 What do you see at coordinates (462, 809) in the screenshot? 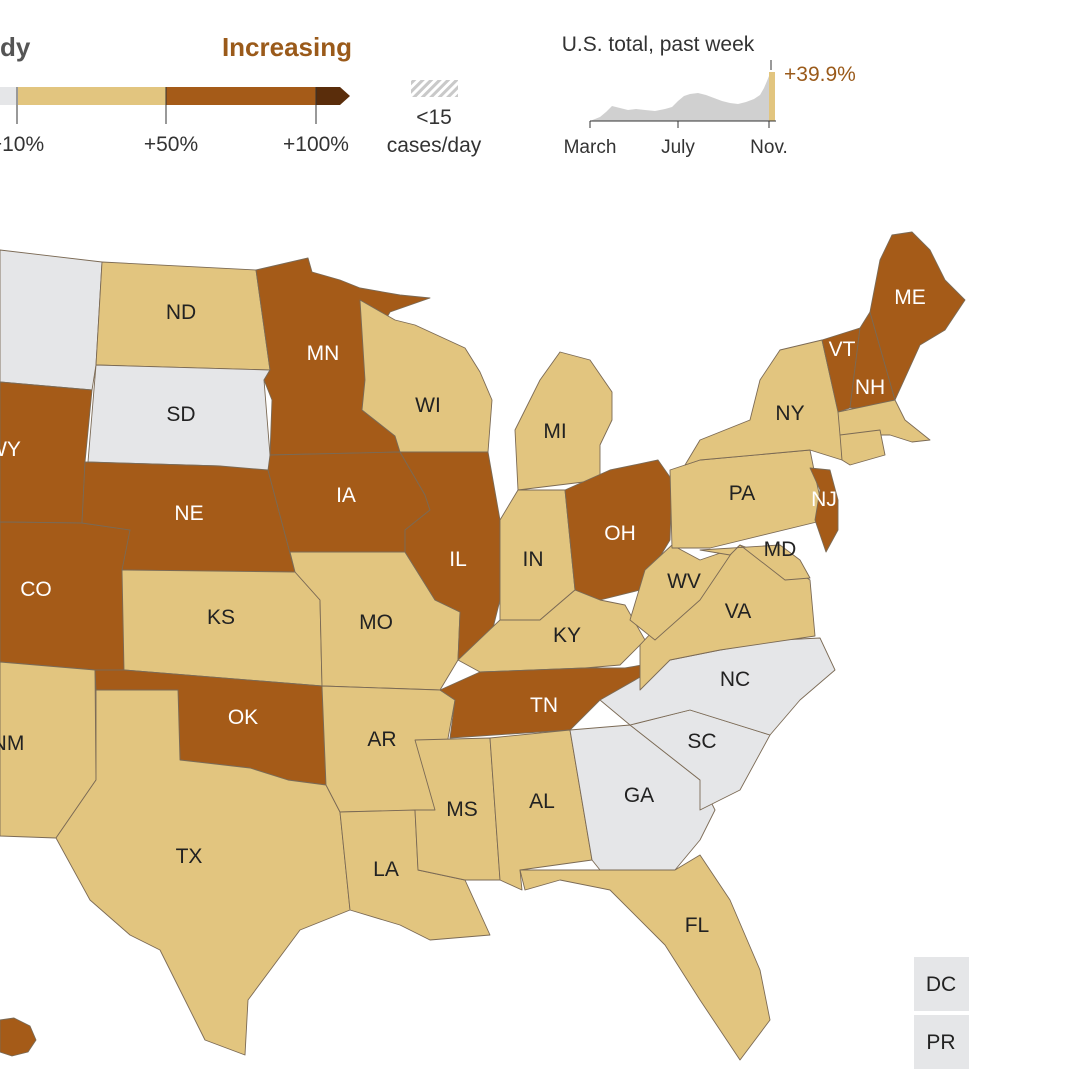
I see `state-label-ms: MS` at bounding box center [462, 809].